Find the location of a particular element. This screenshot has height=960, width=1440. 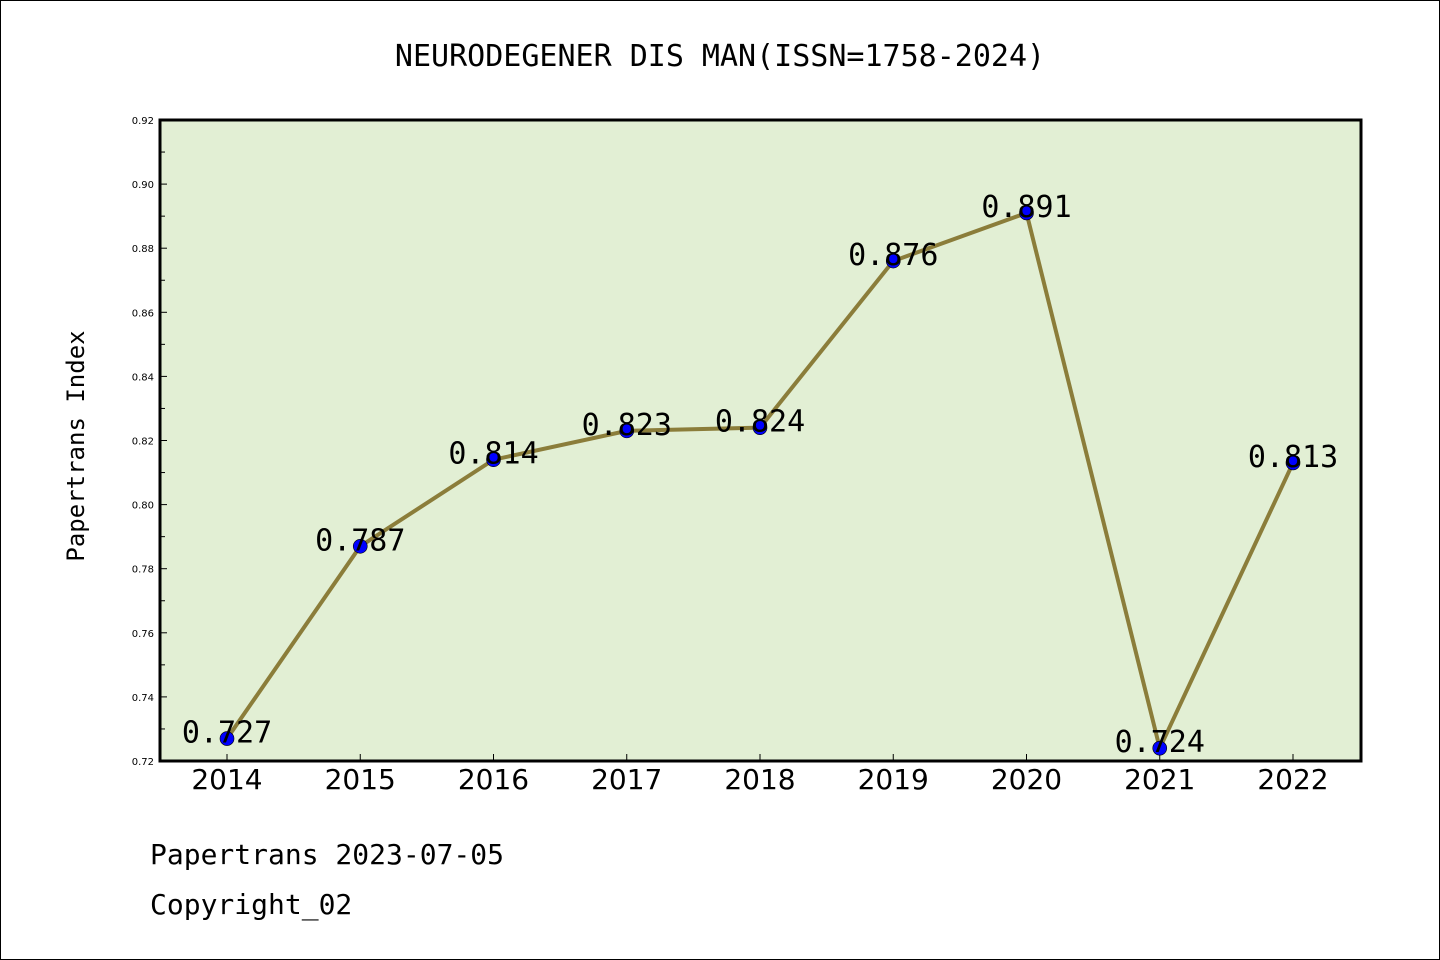

data-label: 0.727 is located at coordinates (227, 733).